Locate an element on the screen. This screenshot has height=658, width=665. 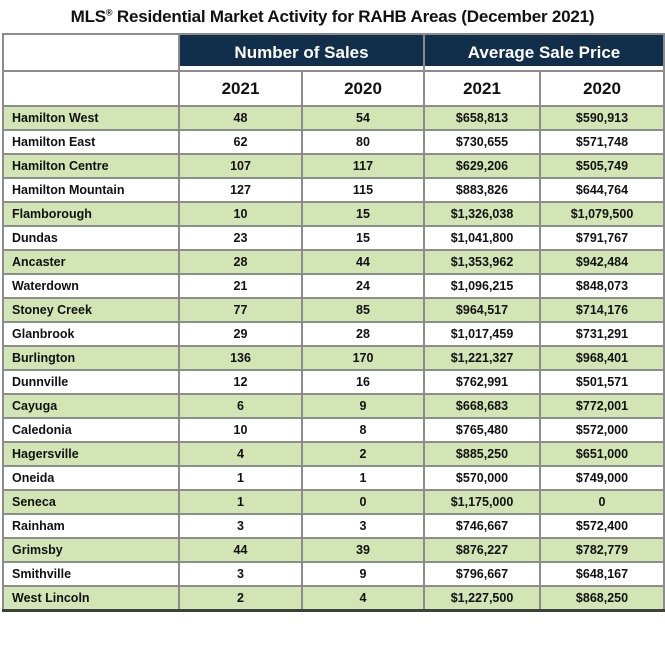
sales-2021-cell: 62 is located at coordinates (240, 142).